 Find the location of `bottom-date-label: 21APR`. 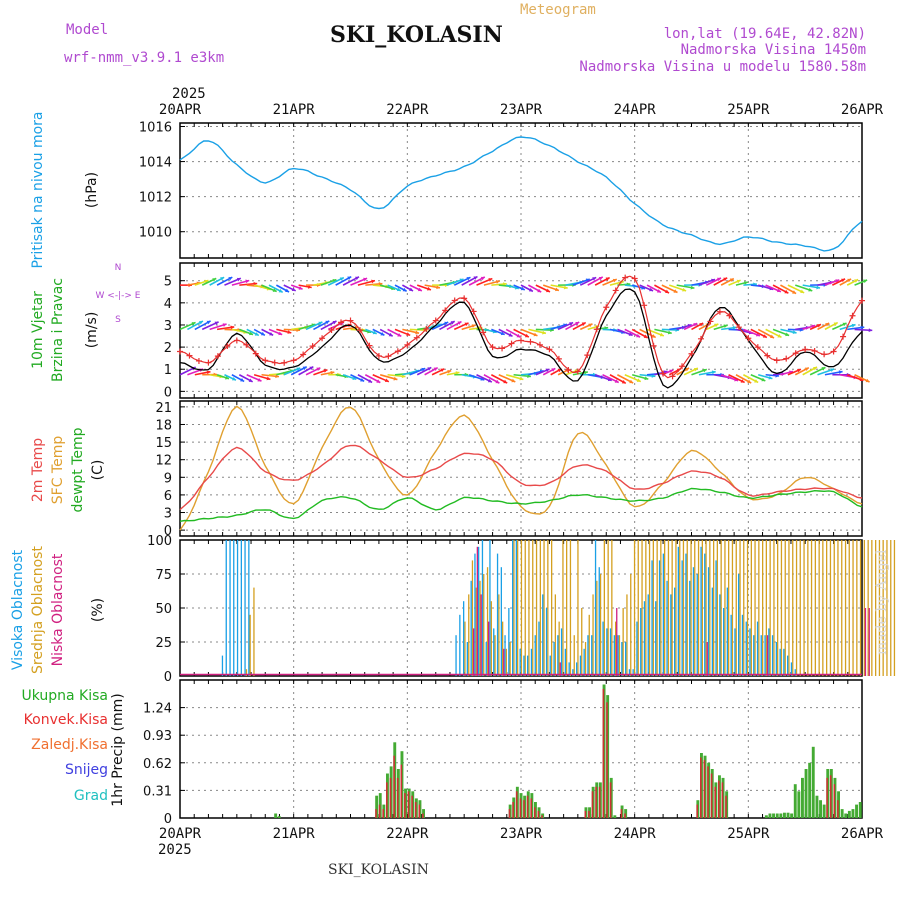

bottom-date-label: 21APR is located at coordinates (294, 834).